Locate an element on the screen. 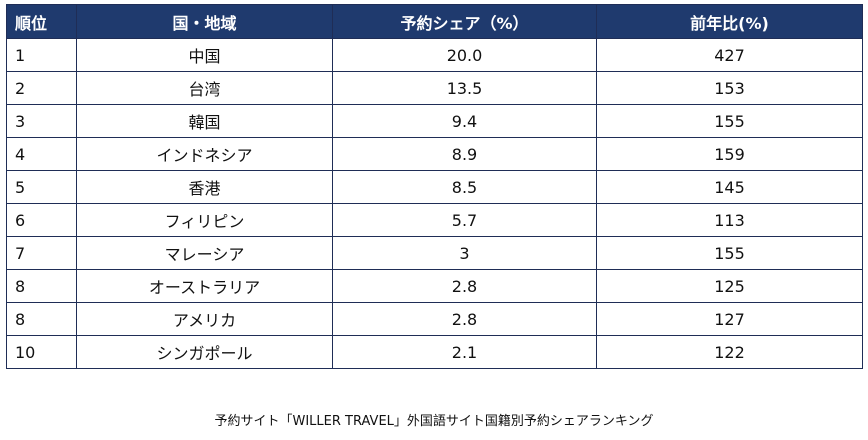 The width and height of the screenshot is (868, 440). yoy-cell: 153 is located at coordinates (729, 88).